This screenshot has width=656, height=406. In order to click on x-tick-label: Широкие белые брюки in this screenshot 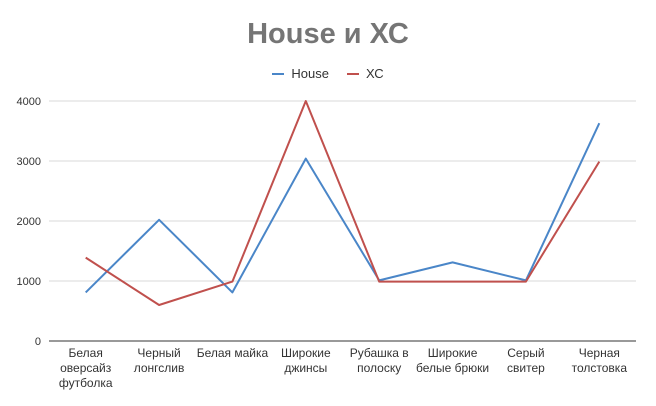, I will do `click(452, 360)`.